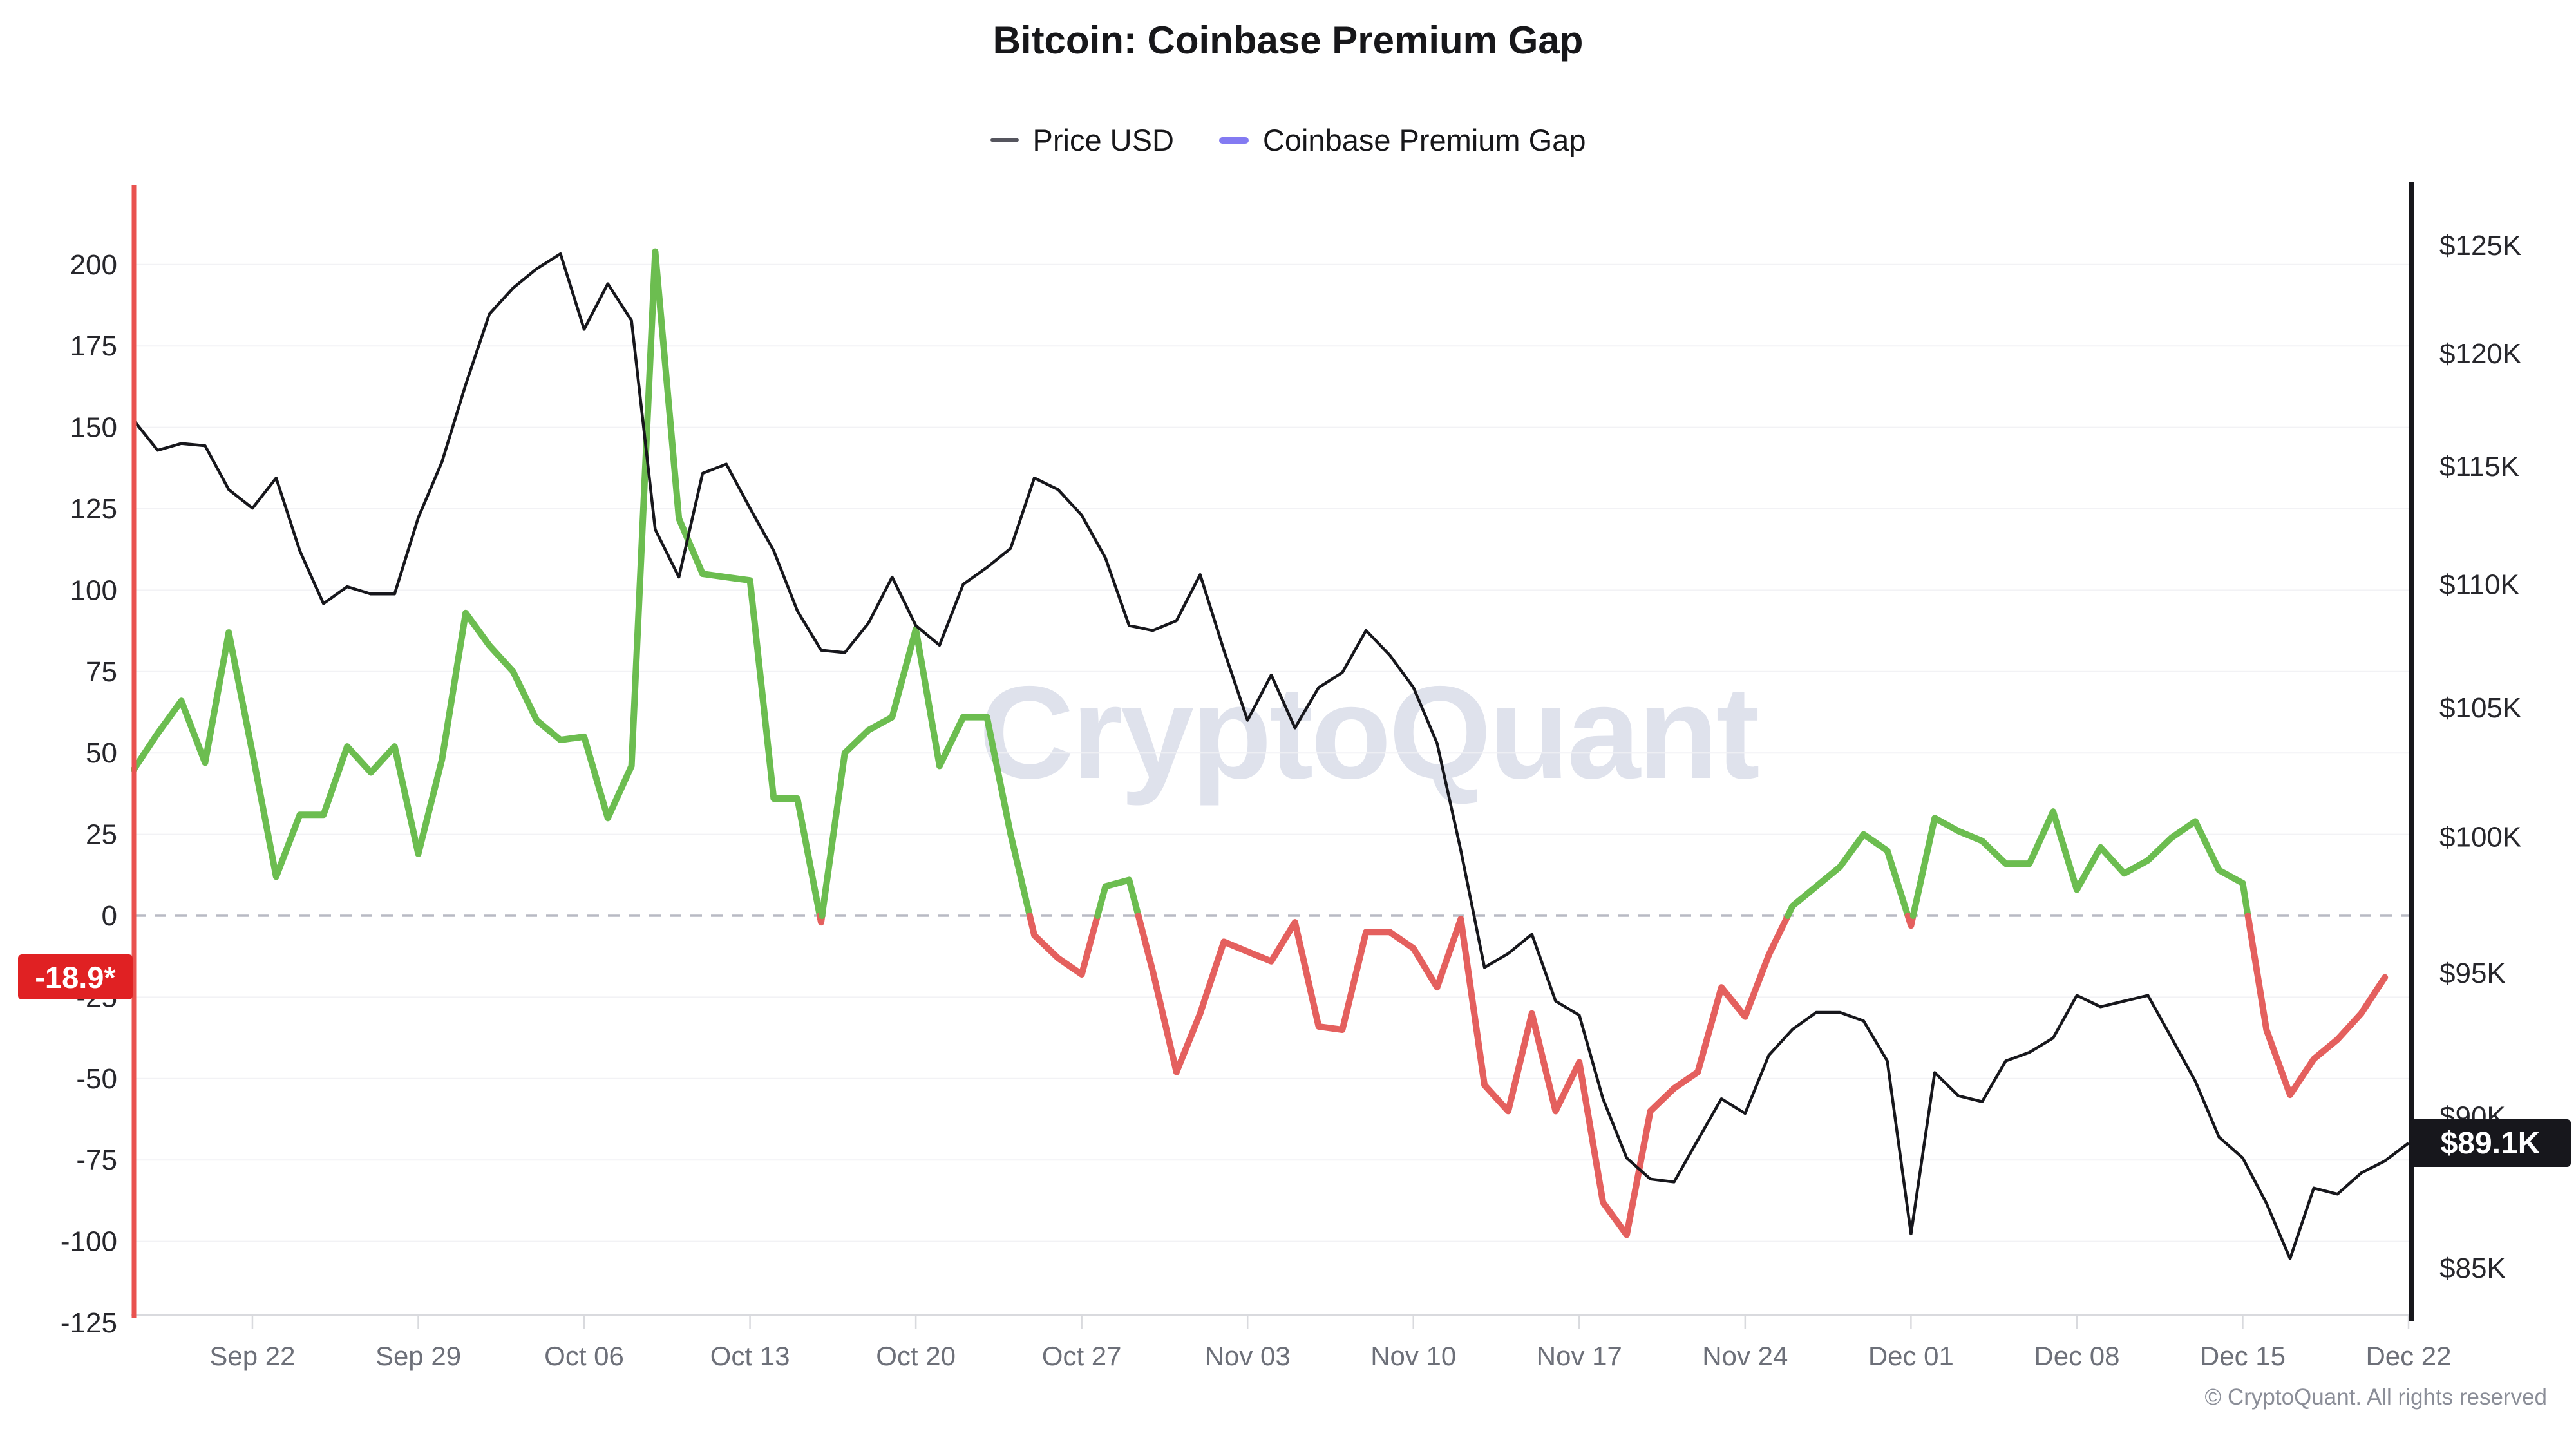 This screenshot has width=2576, height=1449. Describe the element at coordinates (2076, 1356) in the screenshot. I see `x-axis-tick-label: Dec 08` at that location.